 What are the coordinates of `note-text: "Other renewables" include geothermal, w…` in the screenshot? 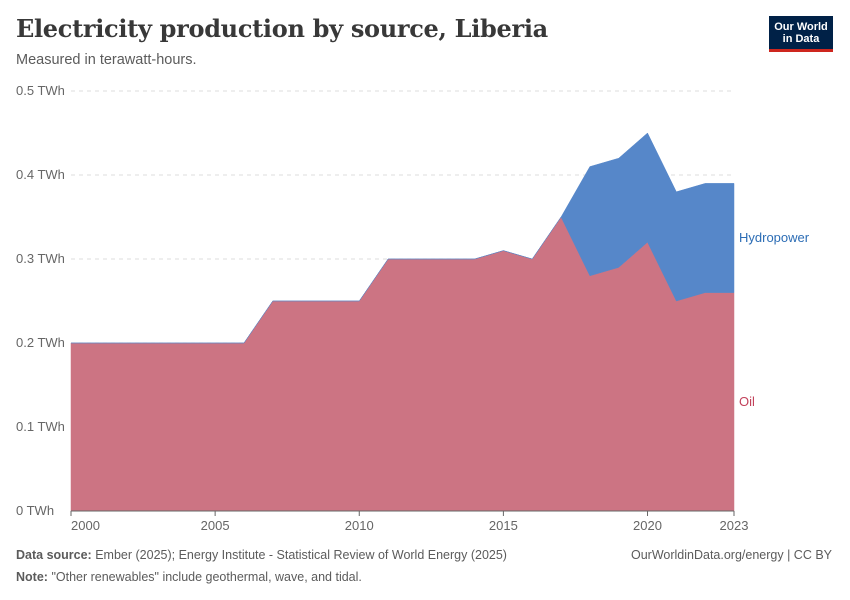 It's located at (206, 577).